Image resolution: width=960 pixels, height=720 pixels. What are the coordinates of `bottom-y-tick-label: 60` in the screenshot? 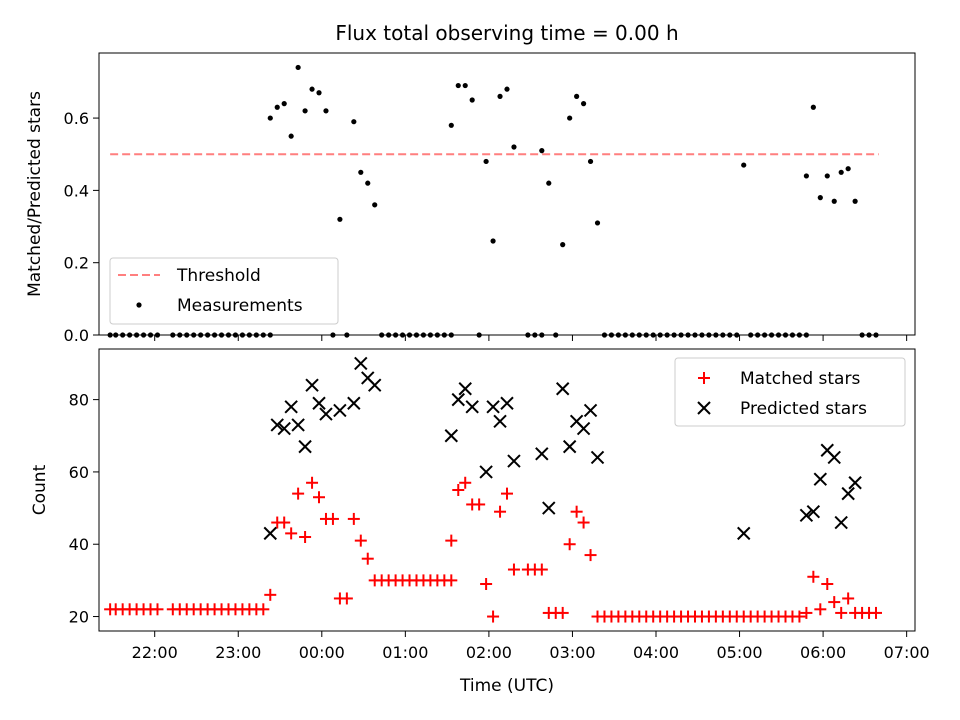 It's located at (79, 472).